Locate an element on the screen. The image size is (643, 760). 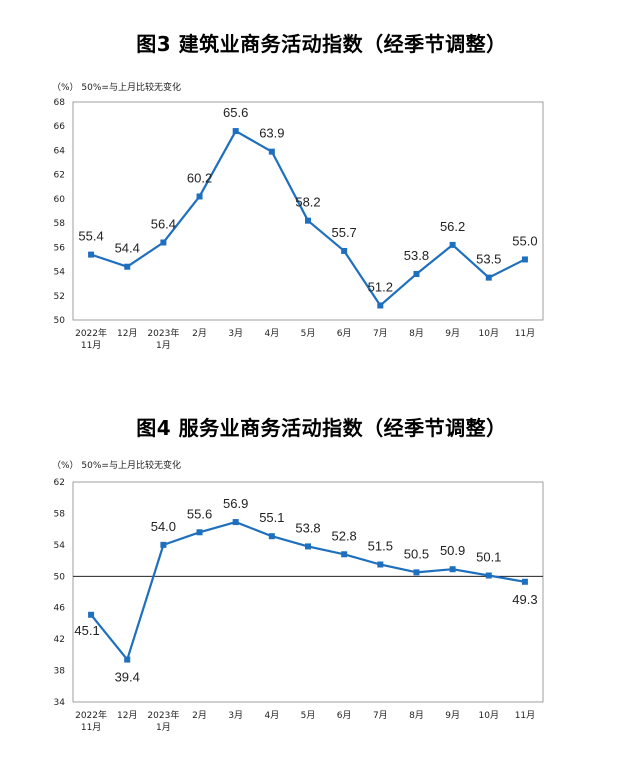
y-tick-label: 38 is located at coordinates (60, 672).